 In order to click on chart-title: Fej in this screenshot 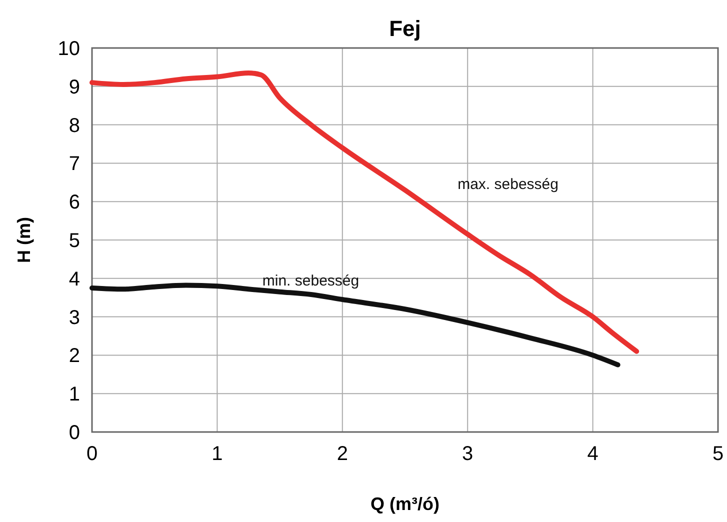, I will do `click(405, 28)`.